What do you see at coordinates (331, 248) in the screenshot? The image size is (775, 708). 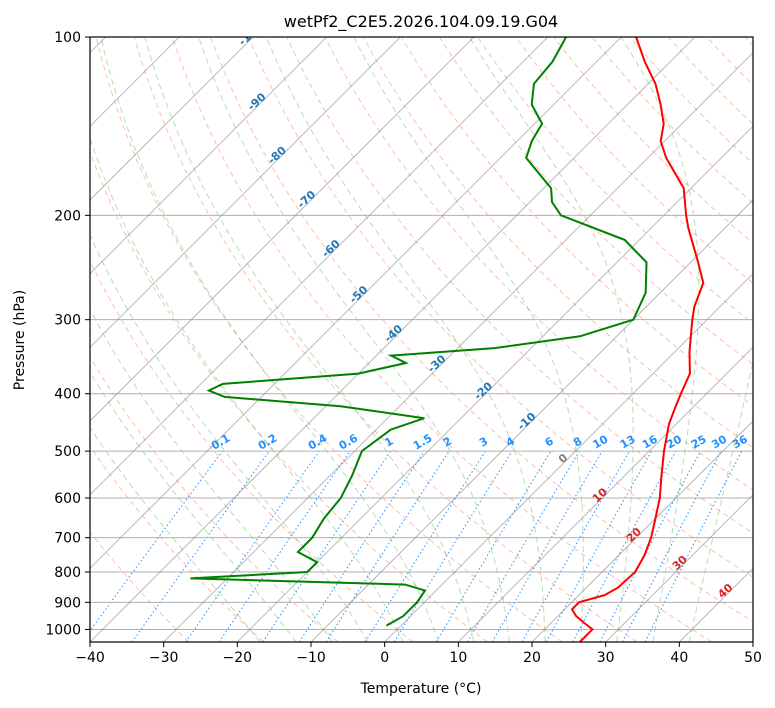 I see `dry-adiabat-label: -60` at bounding box center [331, 248].